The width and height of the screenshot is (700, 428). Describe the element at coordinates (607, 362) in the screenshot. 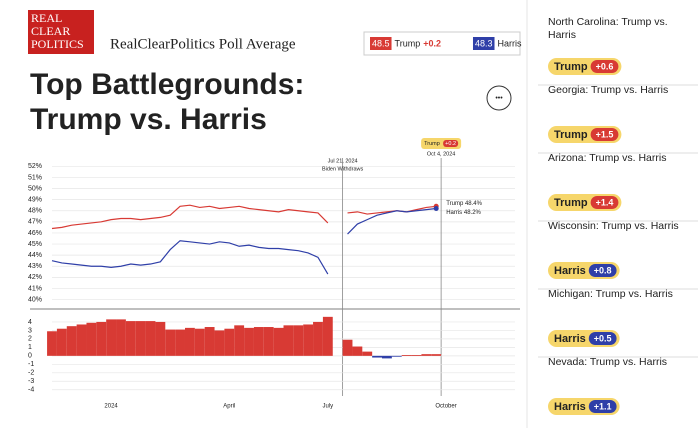

I see `race-title: Nevada: Trump vs. Harris` at that location.